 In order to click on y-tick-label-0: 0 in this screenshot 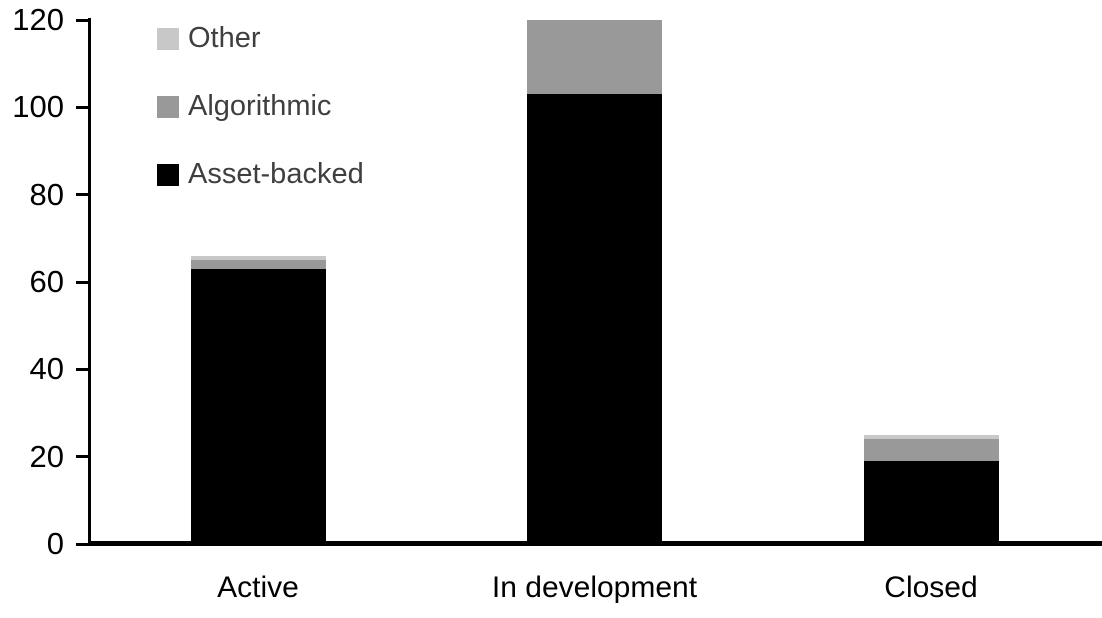, I will do `click(55, 543)`.